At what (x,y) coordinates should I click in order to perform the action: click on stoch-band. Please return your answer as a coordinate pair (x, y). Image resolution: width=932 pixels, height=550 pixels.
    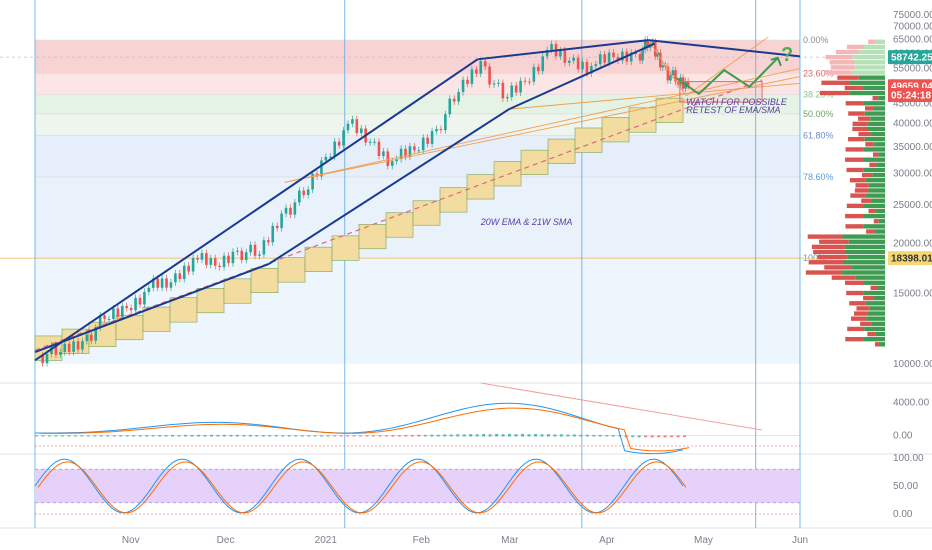
    Looking at the image, I should click on (417, 486).